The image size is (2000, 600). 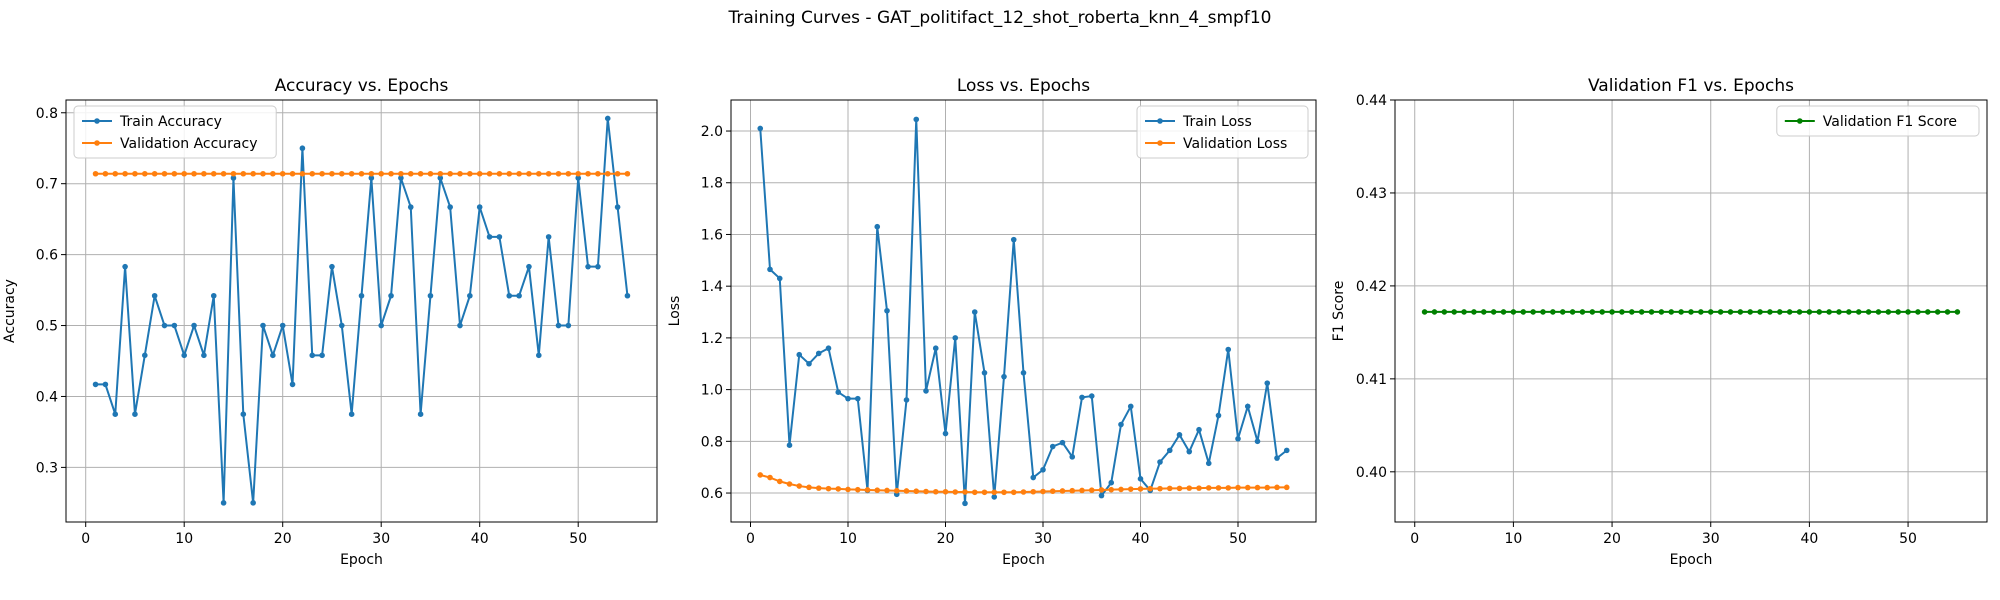 I want to click on y-axis-label: F1 Score, so click(x=1339, y=311).